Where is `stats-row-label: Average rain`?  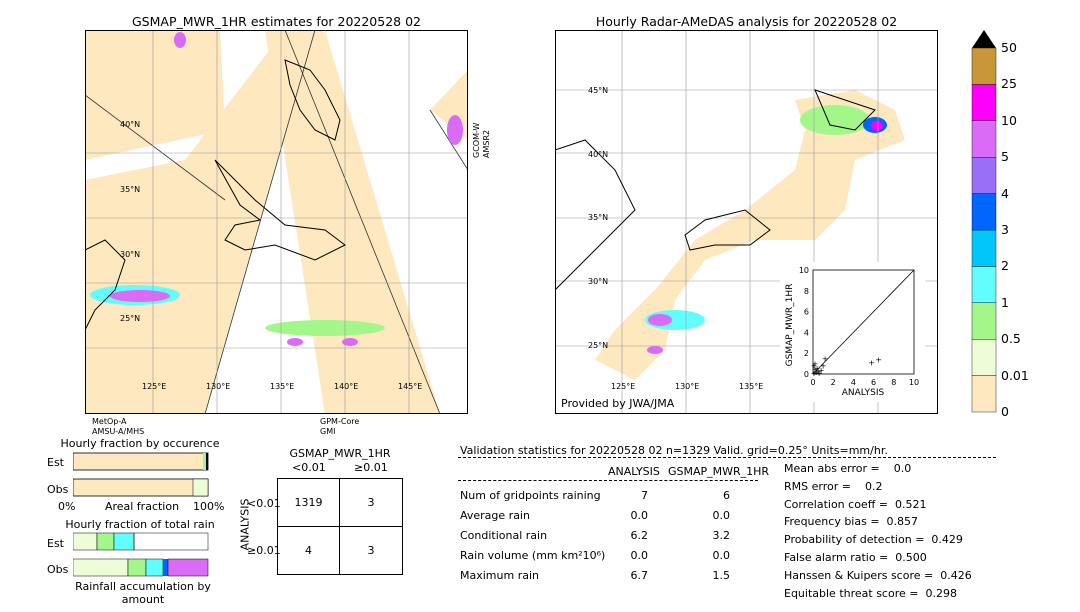
stats-row-label: Average rain is located at coordinates (495, 515).